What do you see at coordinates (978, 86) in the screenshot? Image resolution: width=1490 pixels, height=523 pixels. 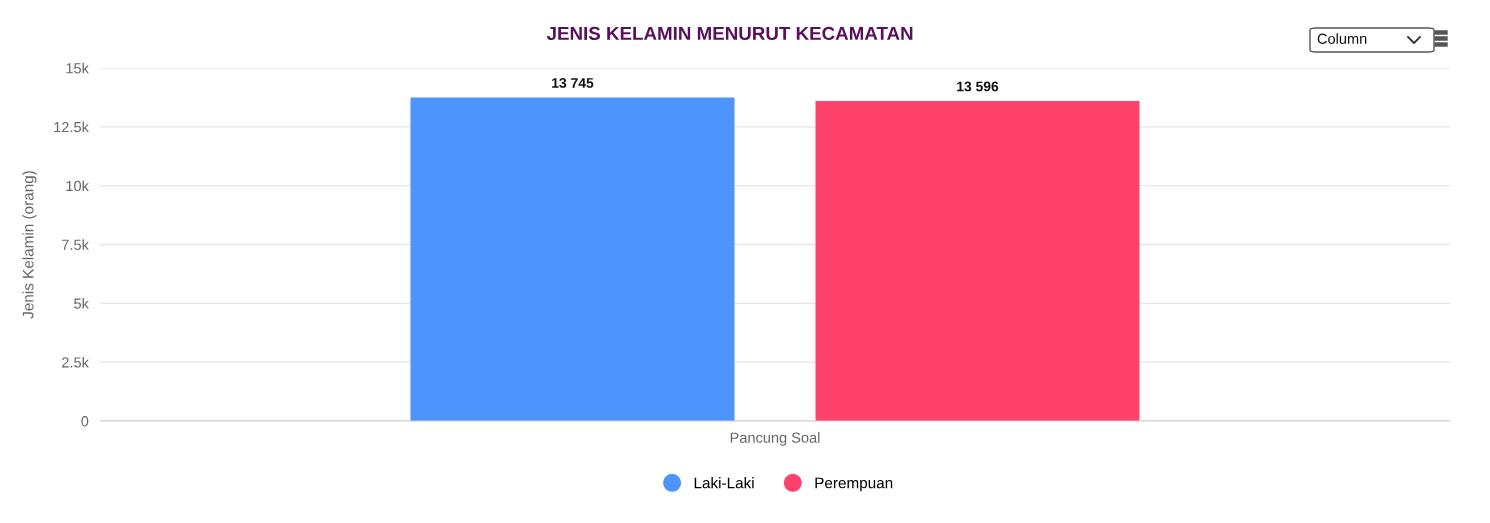 I see `data-label: 13 596` at bounding box center [978, 86].